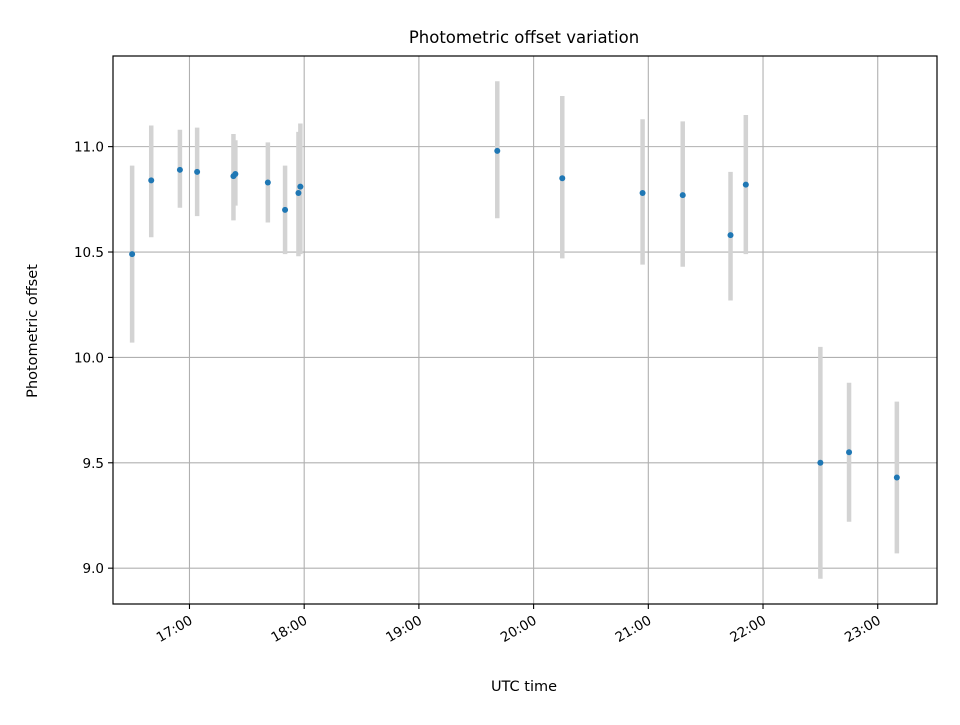 This screenshot has height=725, width=960. What do you see at coordinates (863, 629) in the screenshot?
I see `x-tick-label: 23:00` at bounding box center [863, 629].